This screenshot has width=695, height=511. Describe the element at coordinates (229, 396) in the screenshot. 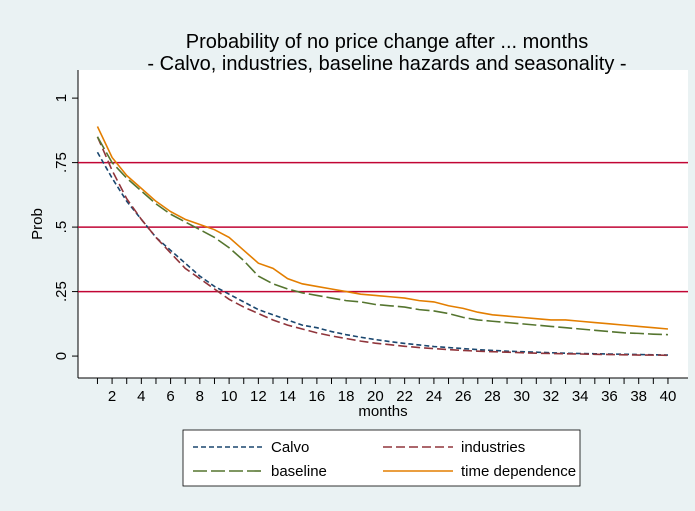

I see `x-tick-label: 10` at that location.